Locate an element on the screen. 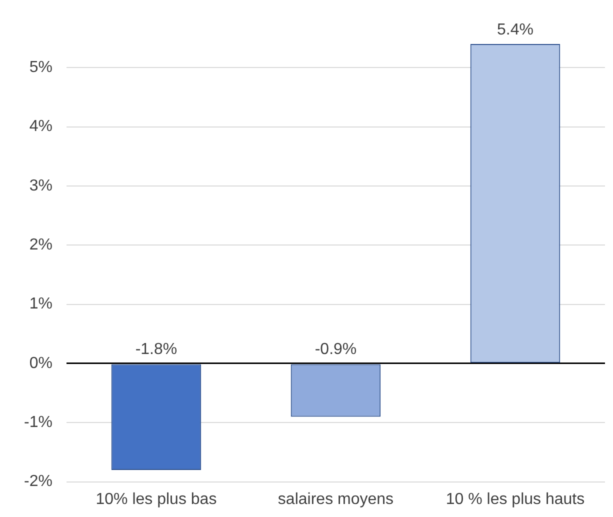 This screenshot has width=613, height=517. x-tick-label: 10% les plus bas is located at coordinates (156, 499).